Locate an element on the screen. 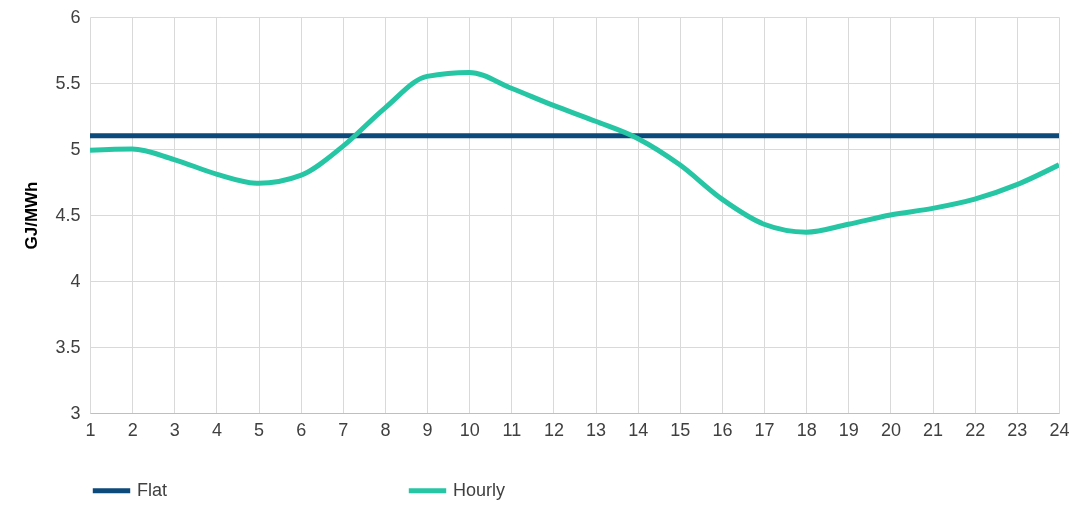  x-tick-label: 21 is located at coordinates (933, 429).